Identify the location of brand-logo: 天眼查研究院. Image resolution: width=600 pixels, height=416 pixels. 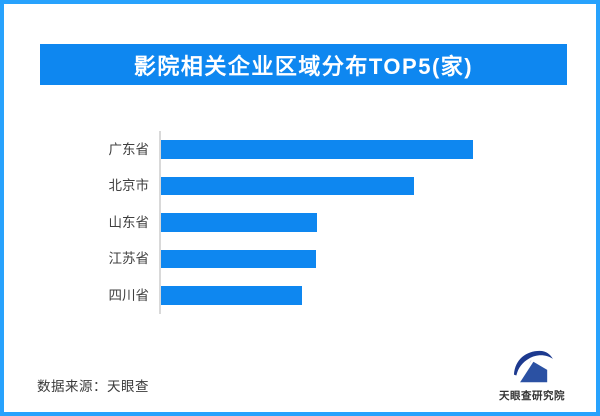
(532, 375).